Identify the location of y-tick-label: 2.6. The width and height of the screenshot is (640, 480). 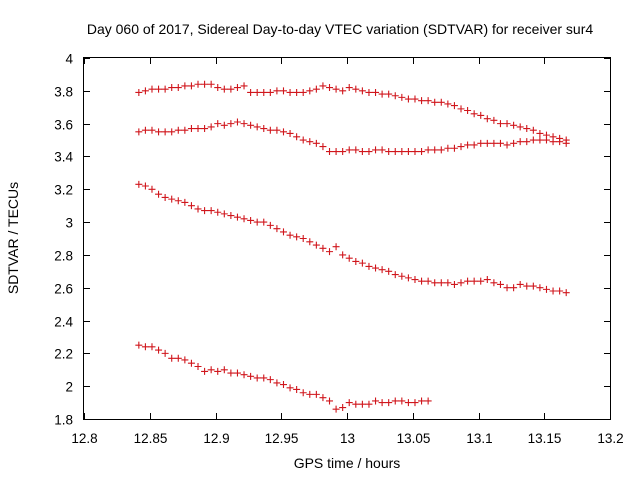
(63, 289).